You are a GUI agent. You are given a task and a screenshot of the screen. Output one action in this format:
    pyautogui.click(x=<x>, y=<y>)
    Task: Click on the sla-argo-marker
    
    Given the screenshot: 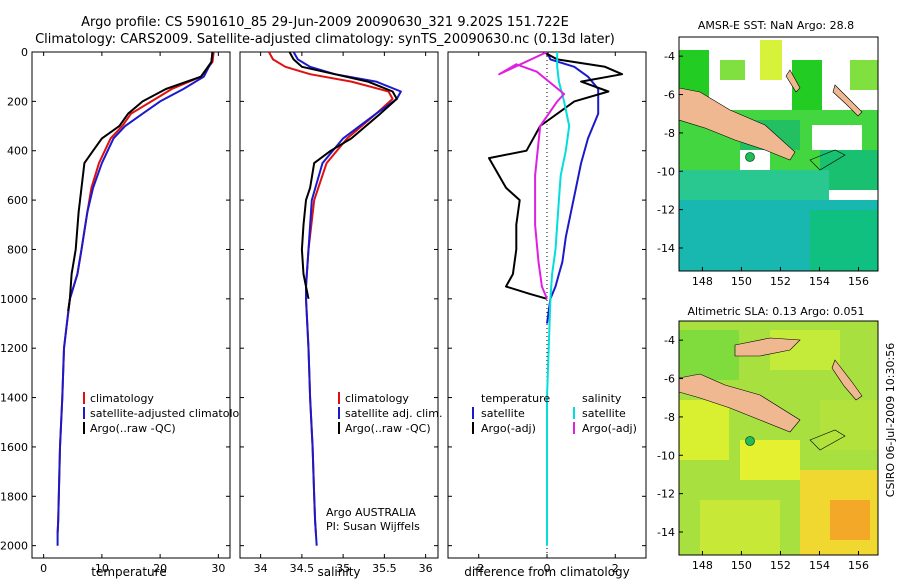 What is the action you would take?
    pyautogui.click(x=750, y=441)
    